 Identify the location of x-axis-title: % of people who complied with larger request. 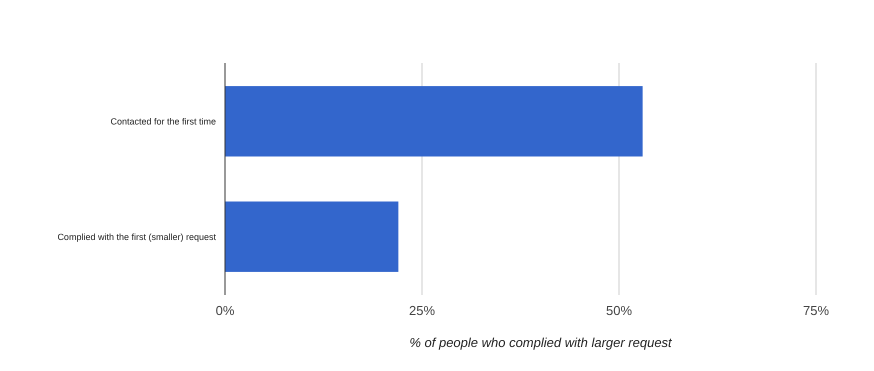
(541, 342).